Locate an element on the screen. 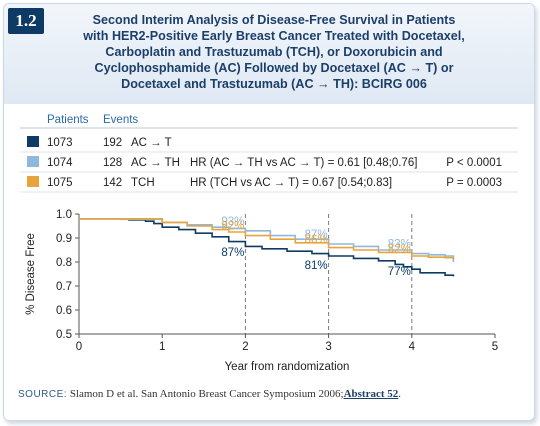  figure-number-badge: 1.2 is located at coordinates (26, 21).